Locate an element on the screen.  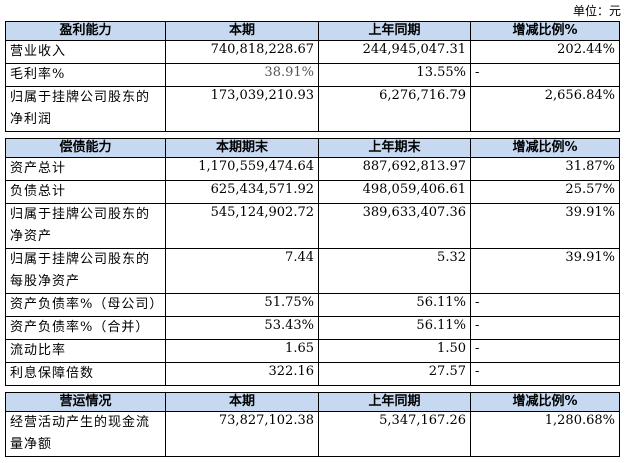
header-cell: 营运情况 is located at coordinates (85, 402).